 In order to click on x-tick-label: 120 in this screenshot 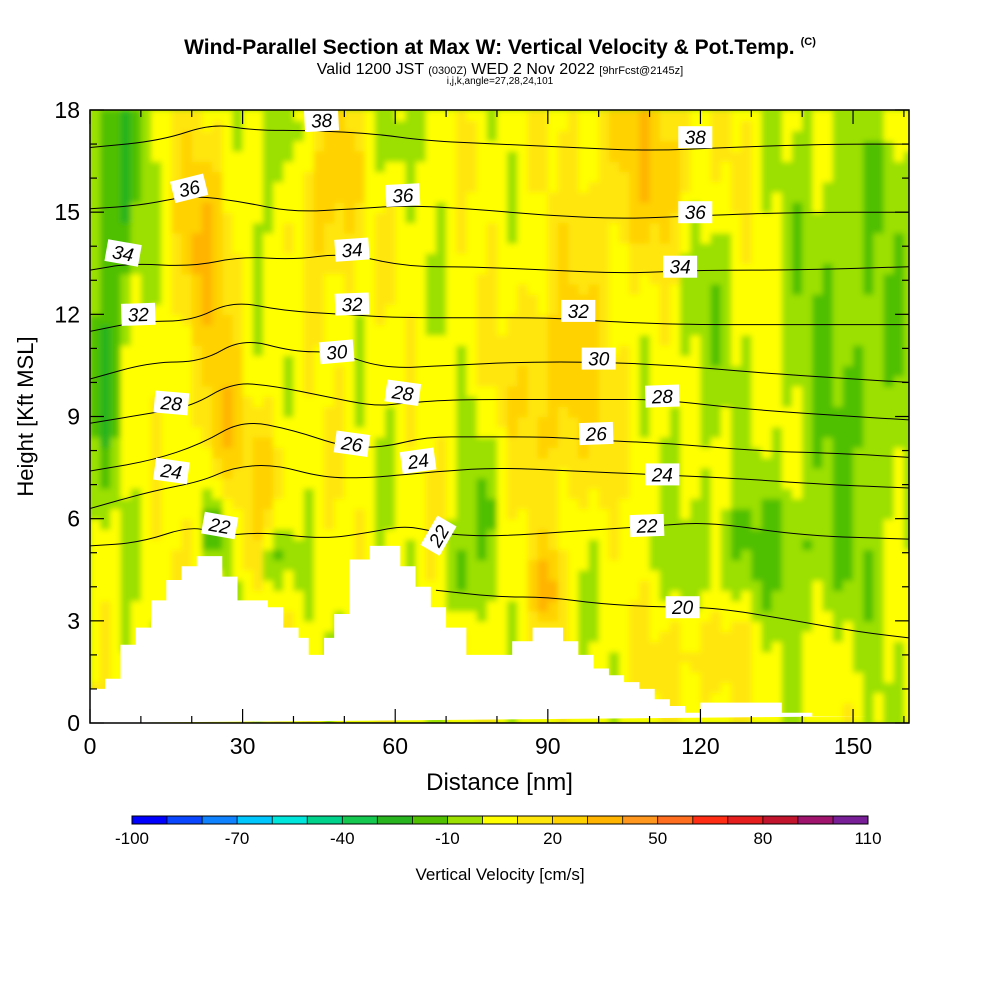, I will do `click(700, 746)`.